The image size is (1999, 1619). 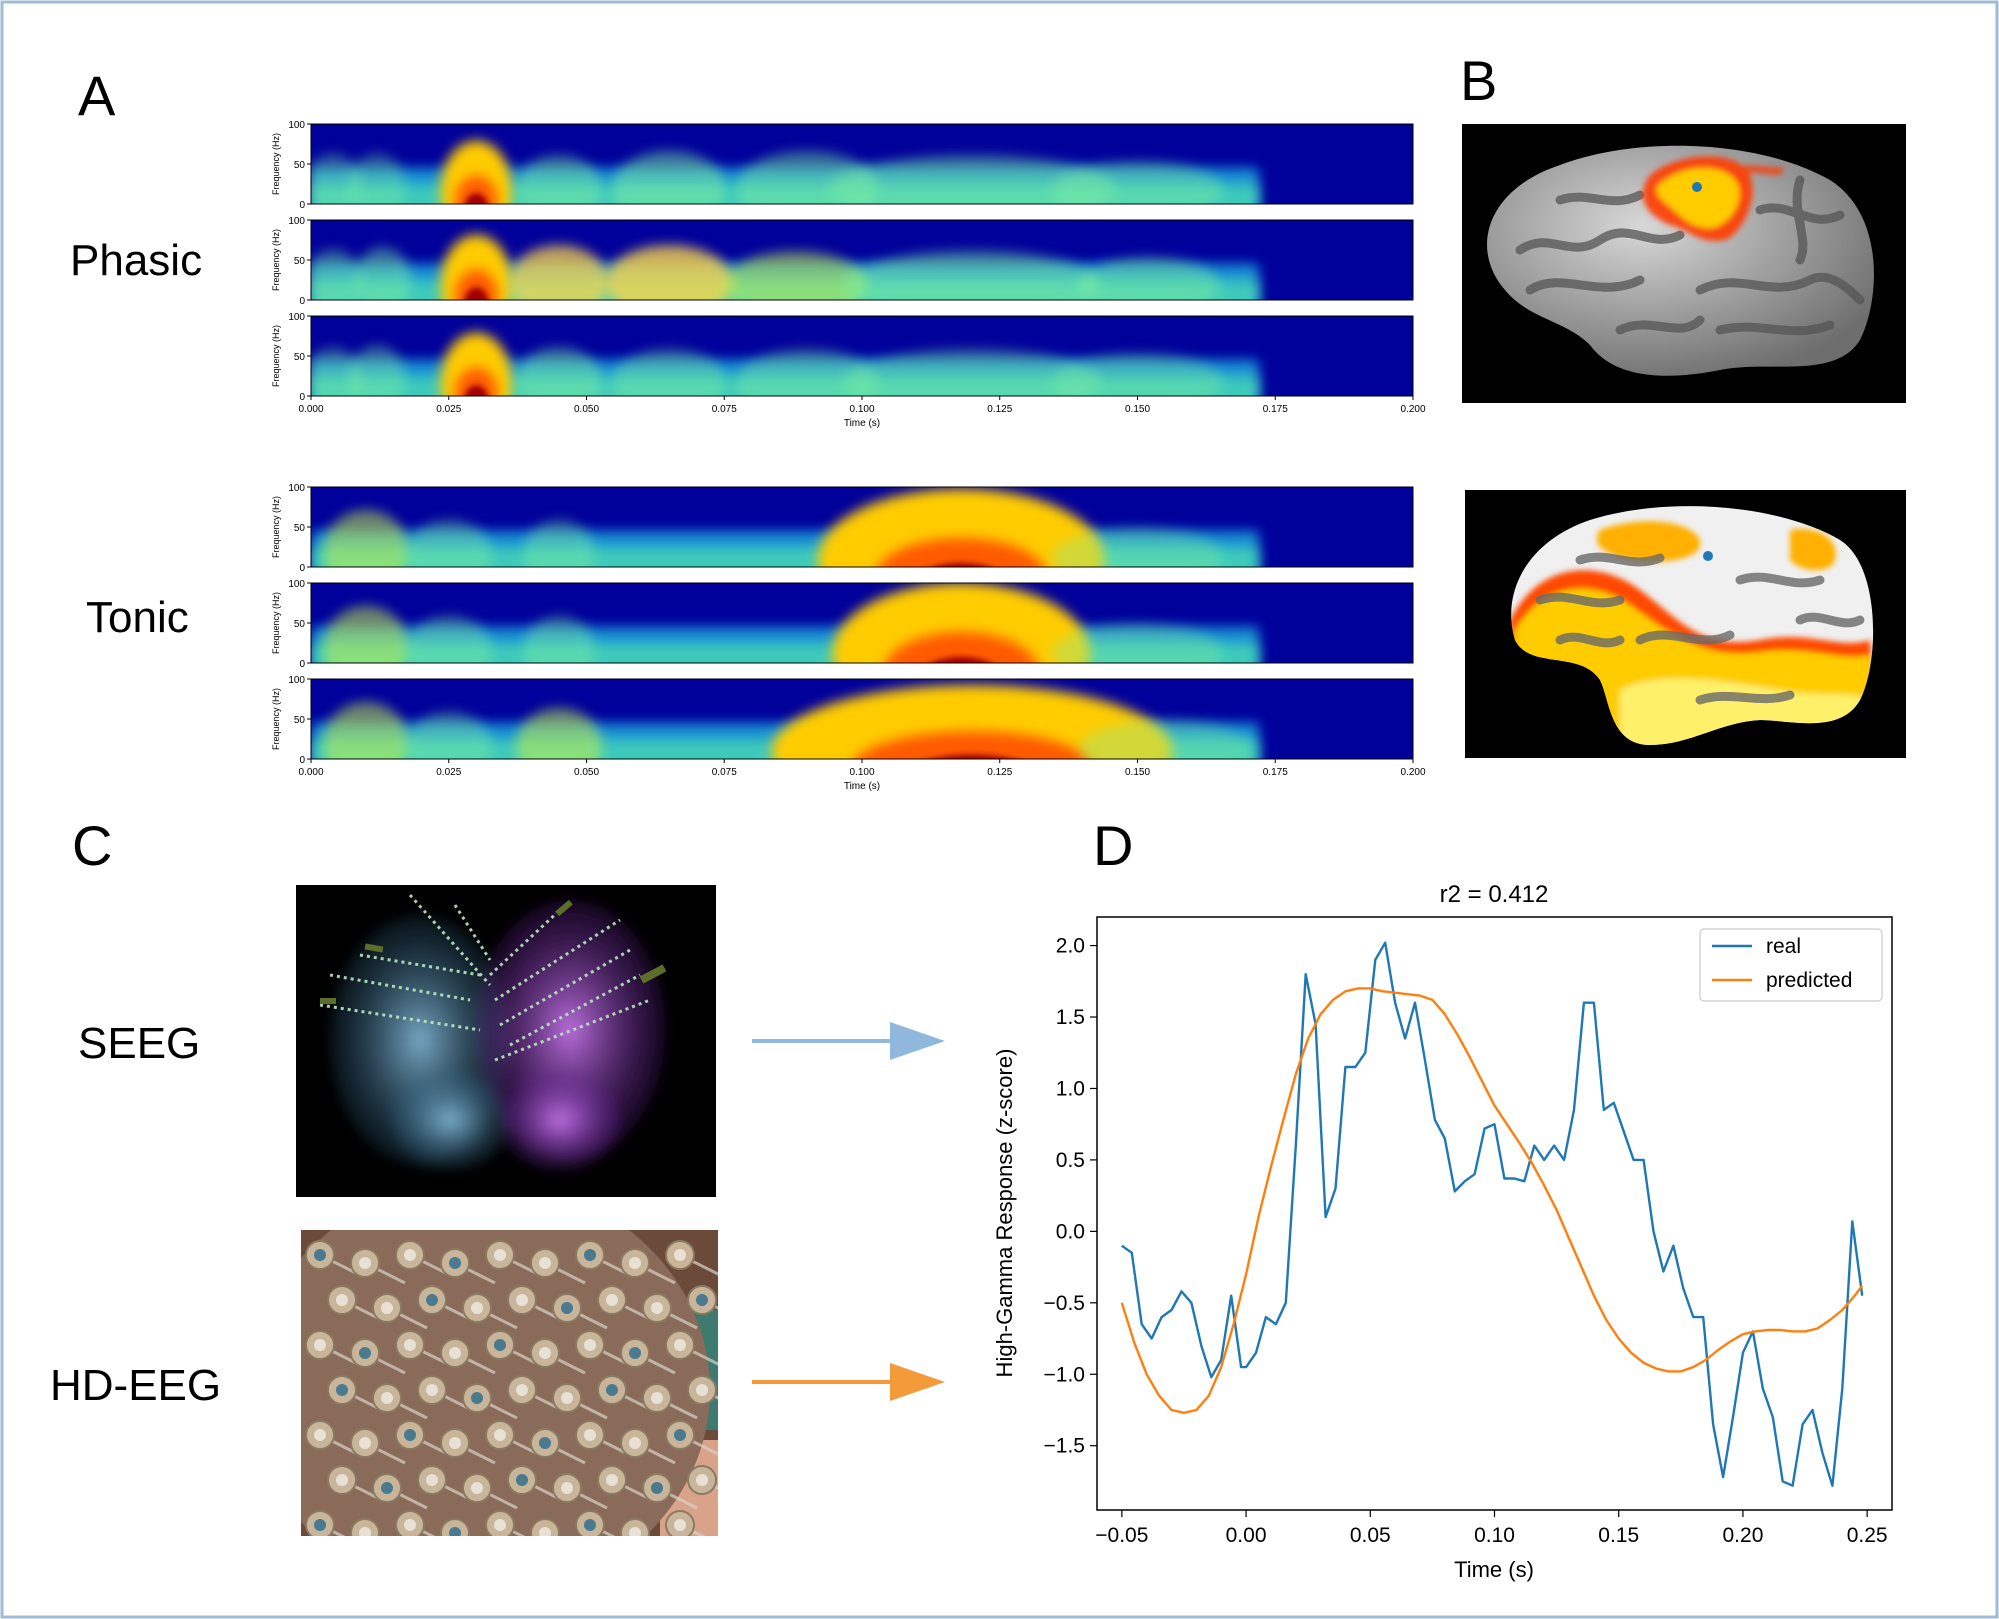 What do you see at coordinates (1370, 1535) in the screenshot?
I see `x-tick-label: 0.05` at bounding box center [1370, 1535].